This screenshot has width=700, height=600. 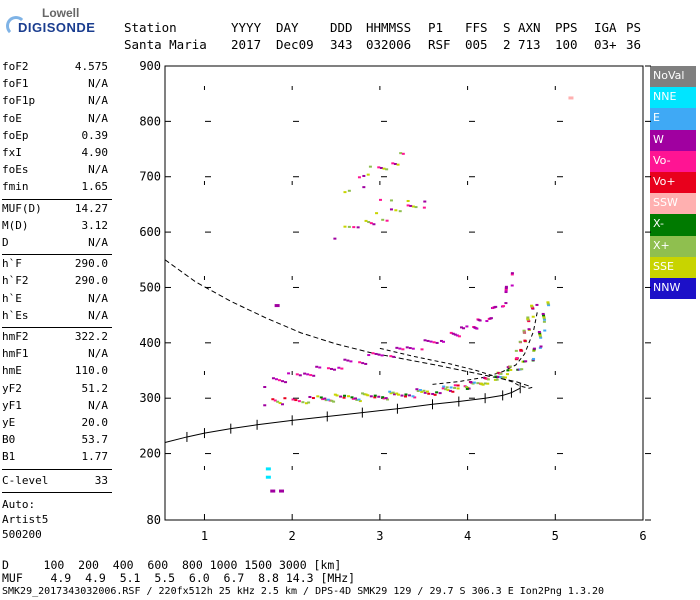 I want to click on header-label-10: IGA, so click(x=605, y=27).